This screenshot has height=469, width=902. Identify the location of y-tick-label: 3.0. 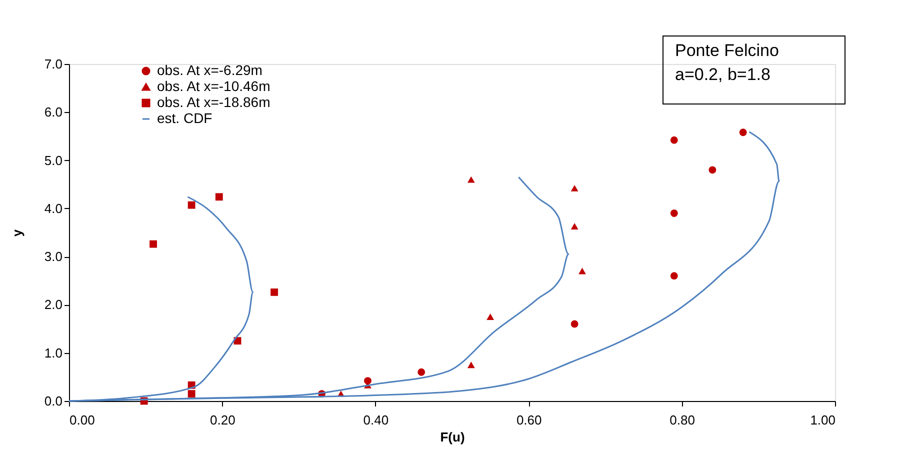
(53, 256).